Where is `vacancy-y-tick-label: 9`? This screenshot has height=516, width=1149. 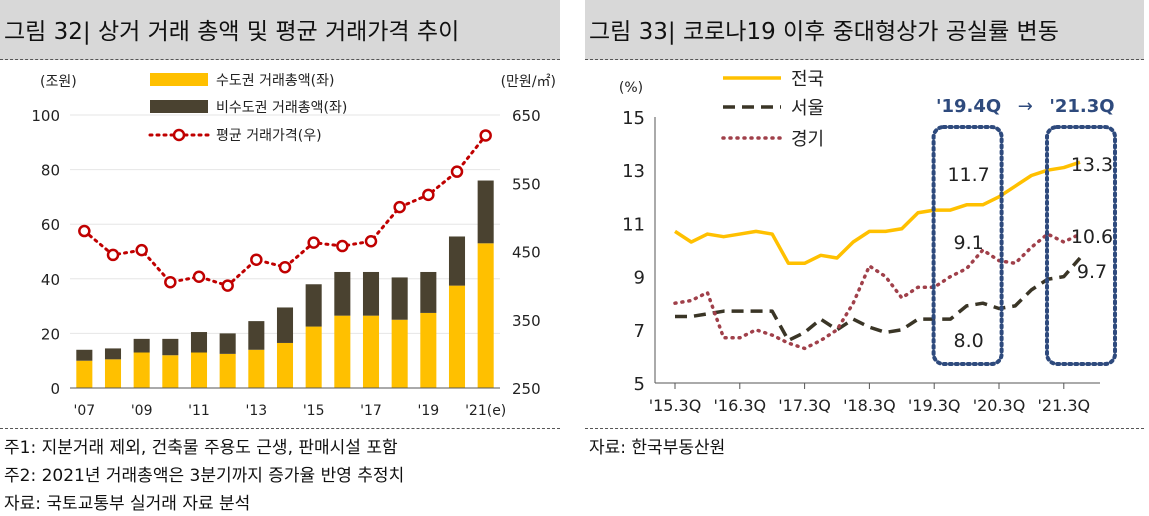 vacancy-y-tick-label: 9 is located at coordinates (639, 278).